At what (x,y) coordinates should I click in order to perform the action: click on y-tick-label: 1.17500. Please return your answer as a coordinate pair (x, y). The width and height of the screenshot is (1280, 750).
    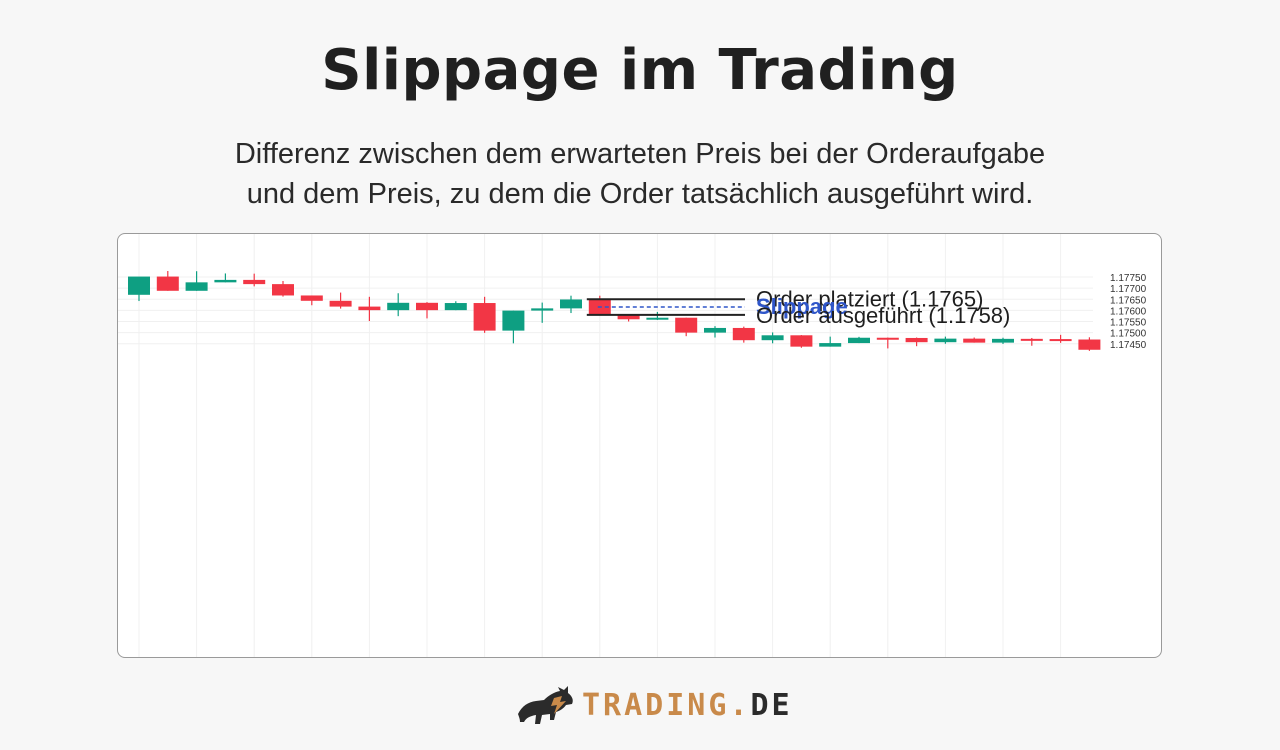
    Looking at the image, I should click on (1128, 334).